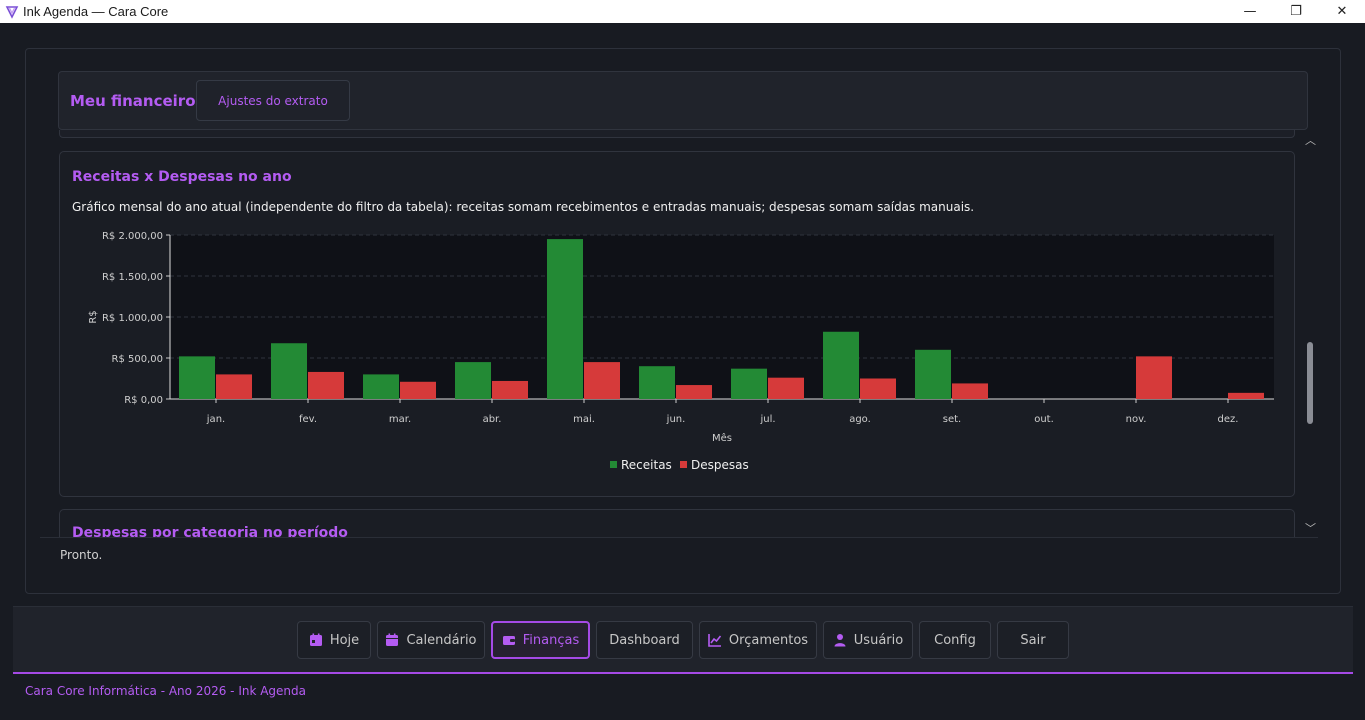  I want to click on nav-label: Hoje, so click(344, 640).